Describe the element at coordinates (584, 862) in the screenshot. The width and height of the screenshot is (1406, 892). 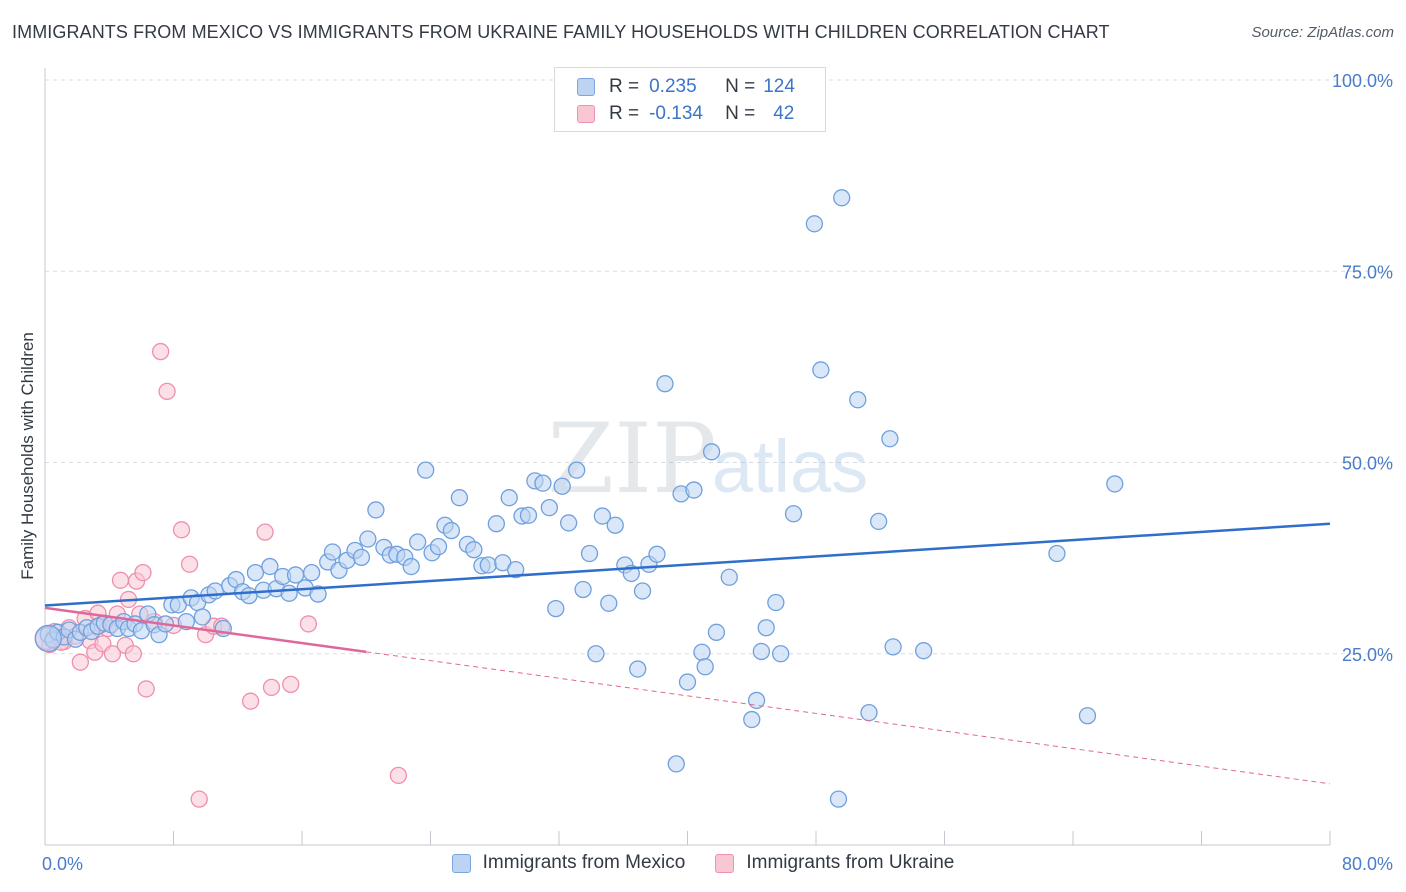
I see `legend-label-mexico: Immigrants from Mexico` at that location.